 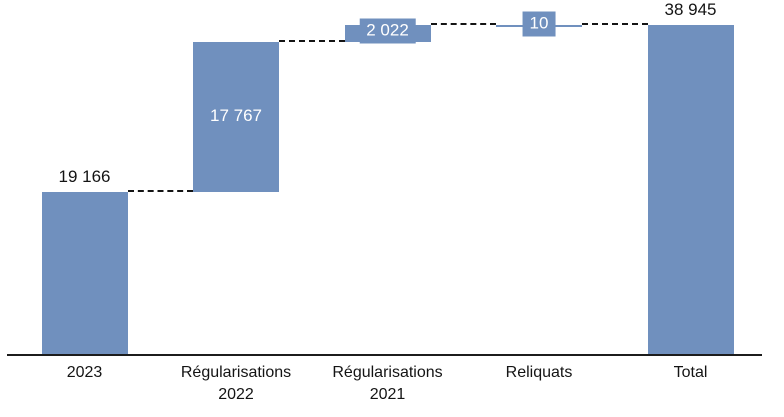 I want to click on category-label-regularisations2022: Régularisations 2022, so click(x=236, y=383).